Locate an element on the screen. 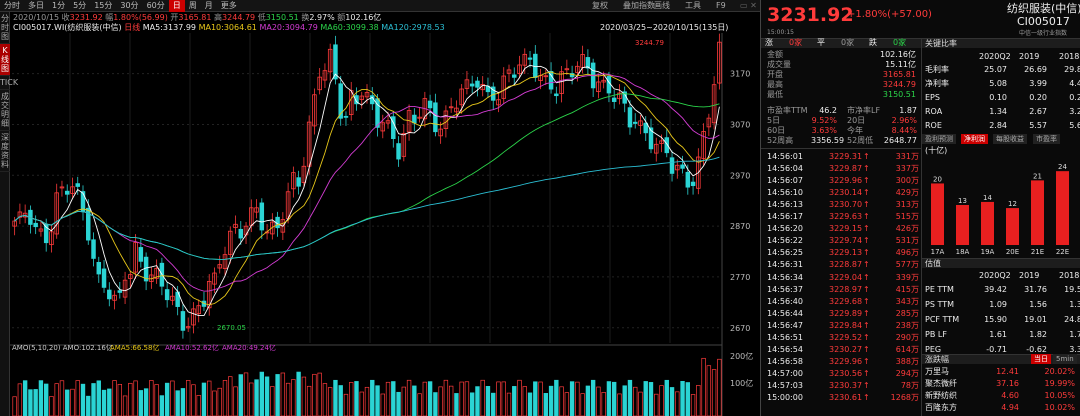  window-control-icon: ▭ ✕ is located at coordinates (748, 5).